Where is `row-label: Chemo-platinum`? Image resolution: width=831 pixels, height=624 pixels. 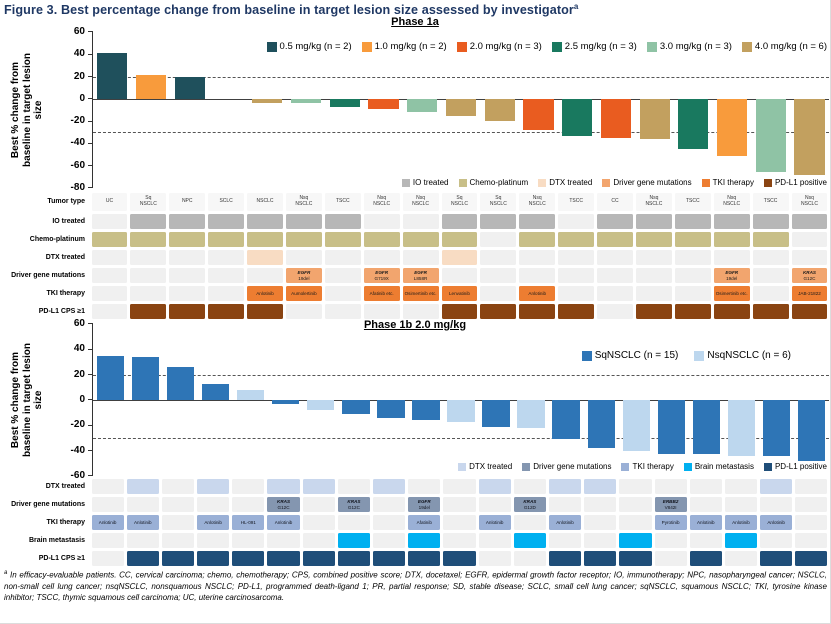 row-label: Chemo-platinum is located at coordinates (57, 239).